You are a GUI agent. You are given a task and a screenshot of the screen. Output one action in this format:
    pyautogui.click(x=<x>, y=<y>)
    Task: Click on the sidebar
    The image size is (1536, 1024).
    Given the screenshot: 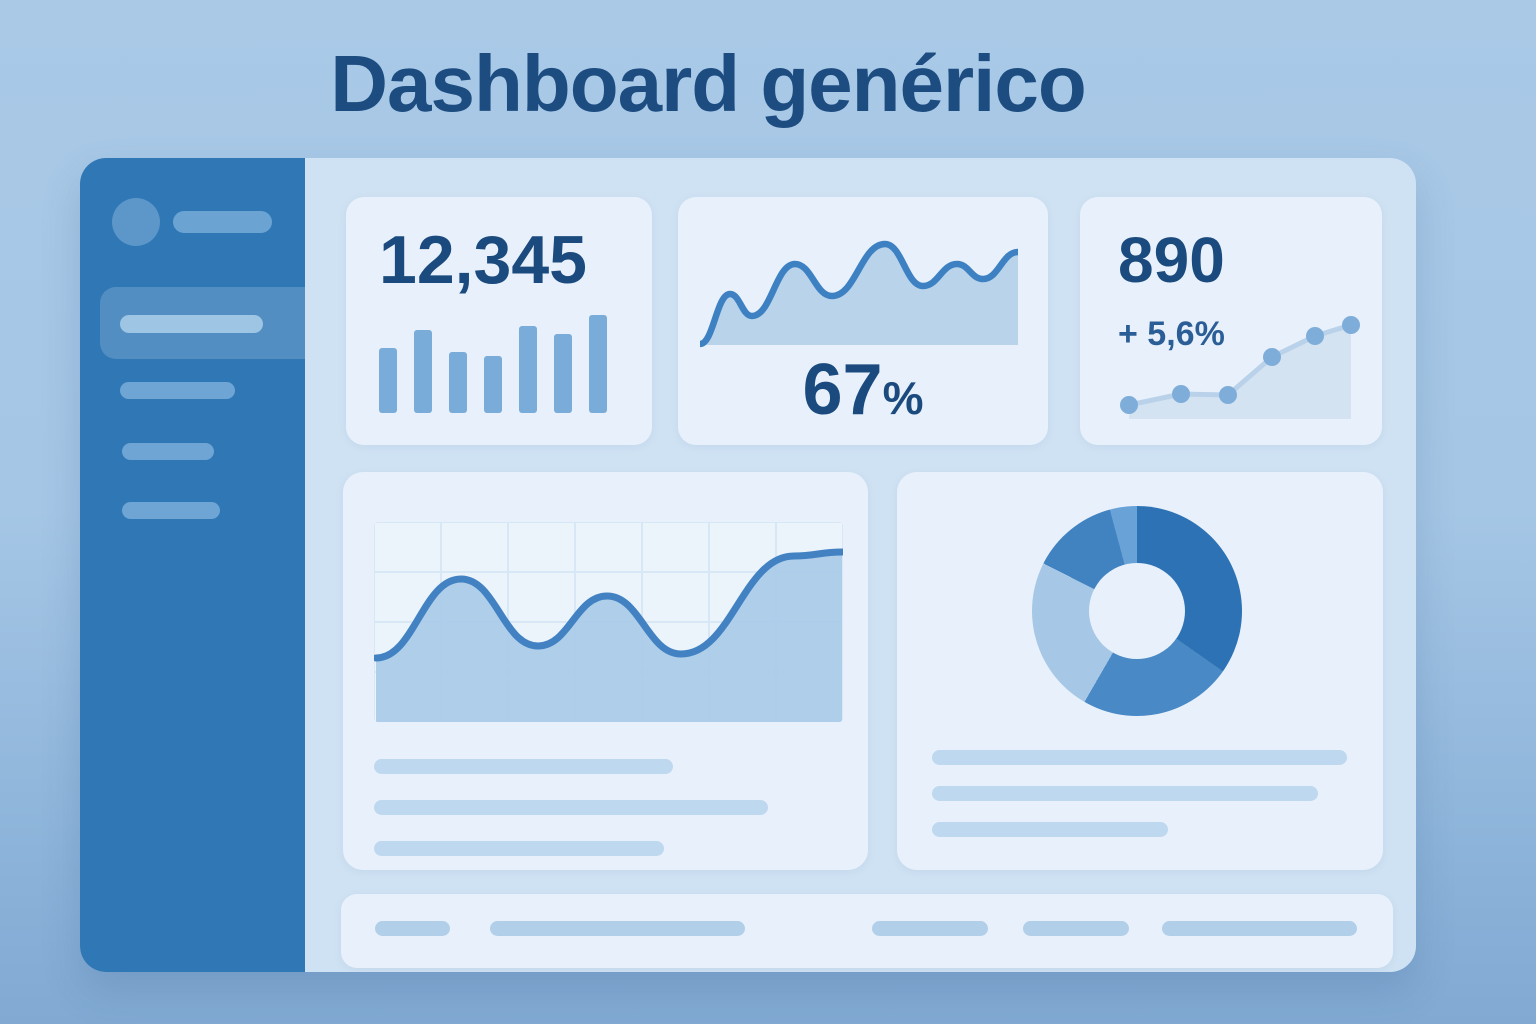 What is the action you would take?
    pyautogui.click(x=192, y=565)
    